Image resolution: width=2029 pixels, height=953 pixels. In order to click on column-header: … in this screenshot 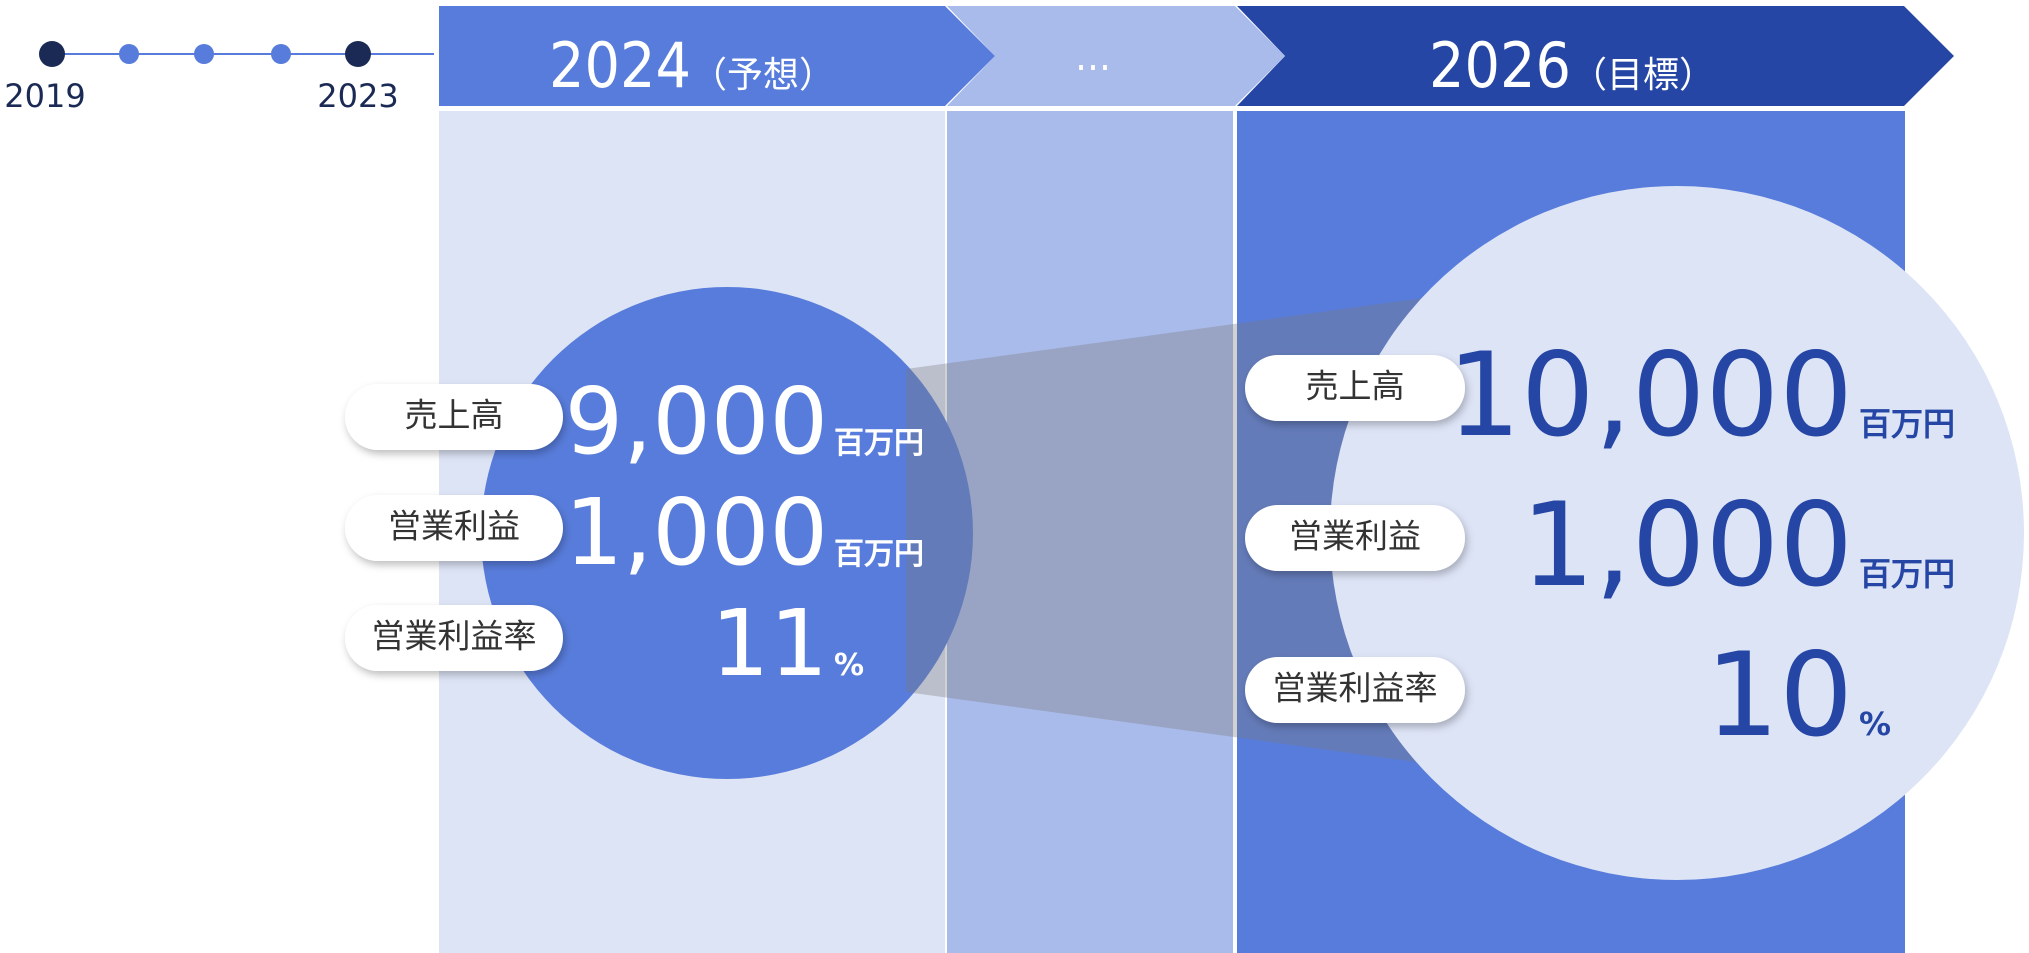, I will do `click(1093, 57)`.